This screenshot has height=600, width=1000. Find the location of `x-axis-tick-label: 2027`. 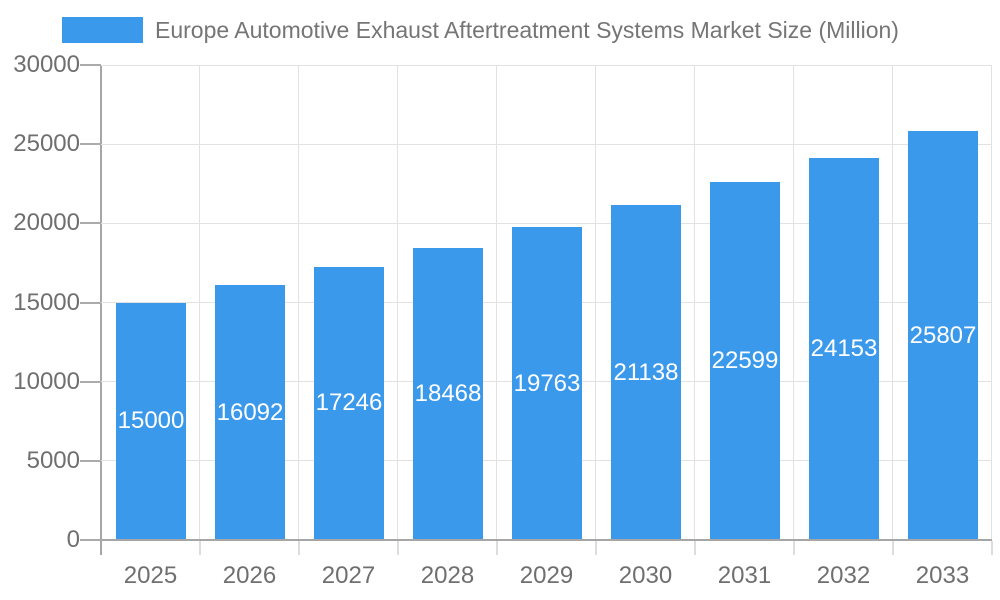

x-axis-tick-label: 2027 is located at coordinates (348, 575).